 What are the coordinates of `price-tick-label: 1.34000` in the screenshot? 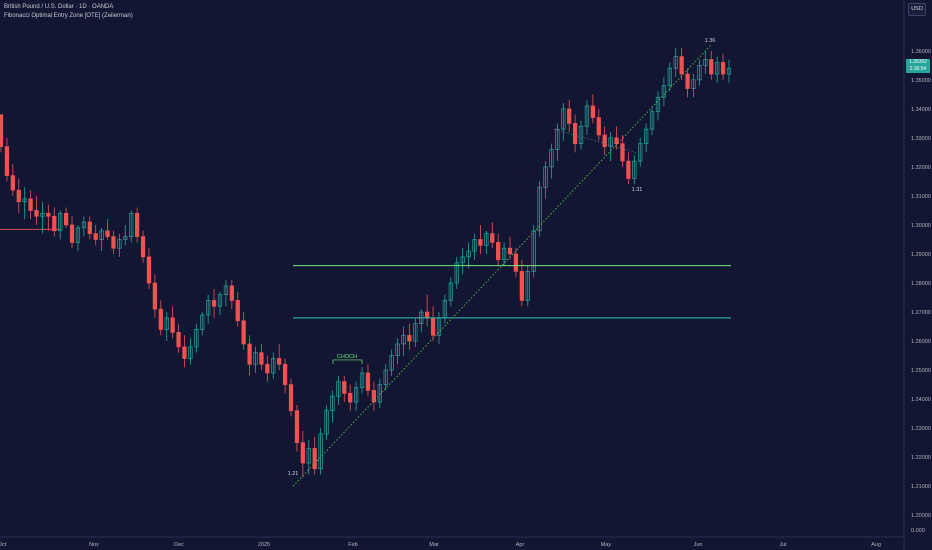 It's located at (921, 110).